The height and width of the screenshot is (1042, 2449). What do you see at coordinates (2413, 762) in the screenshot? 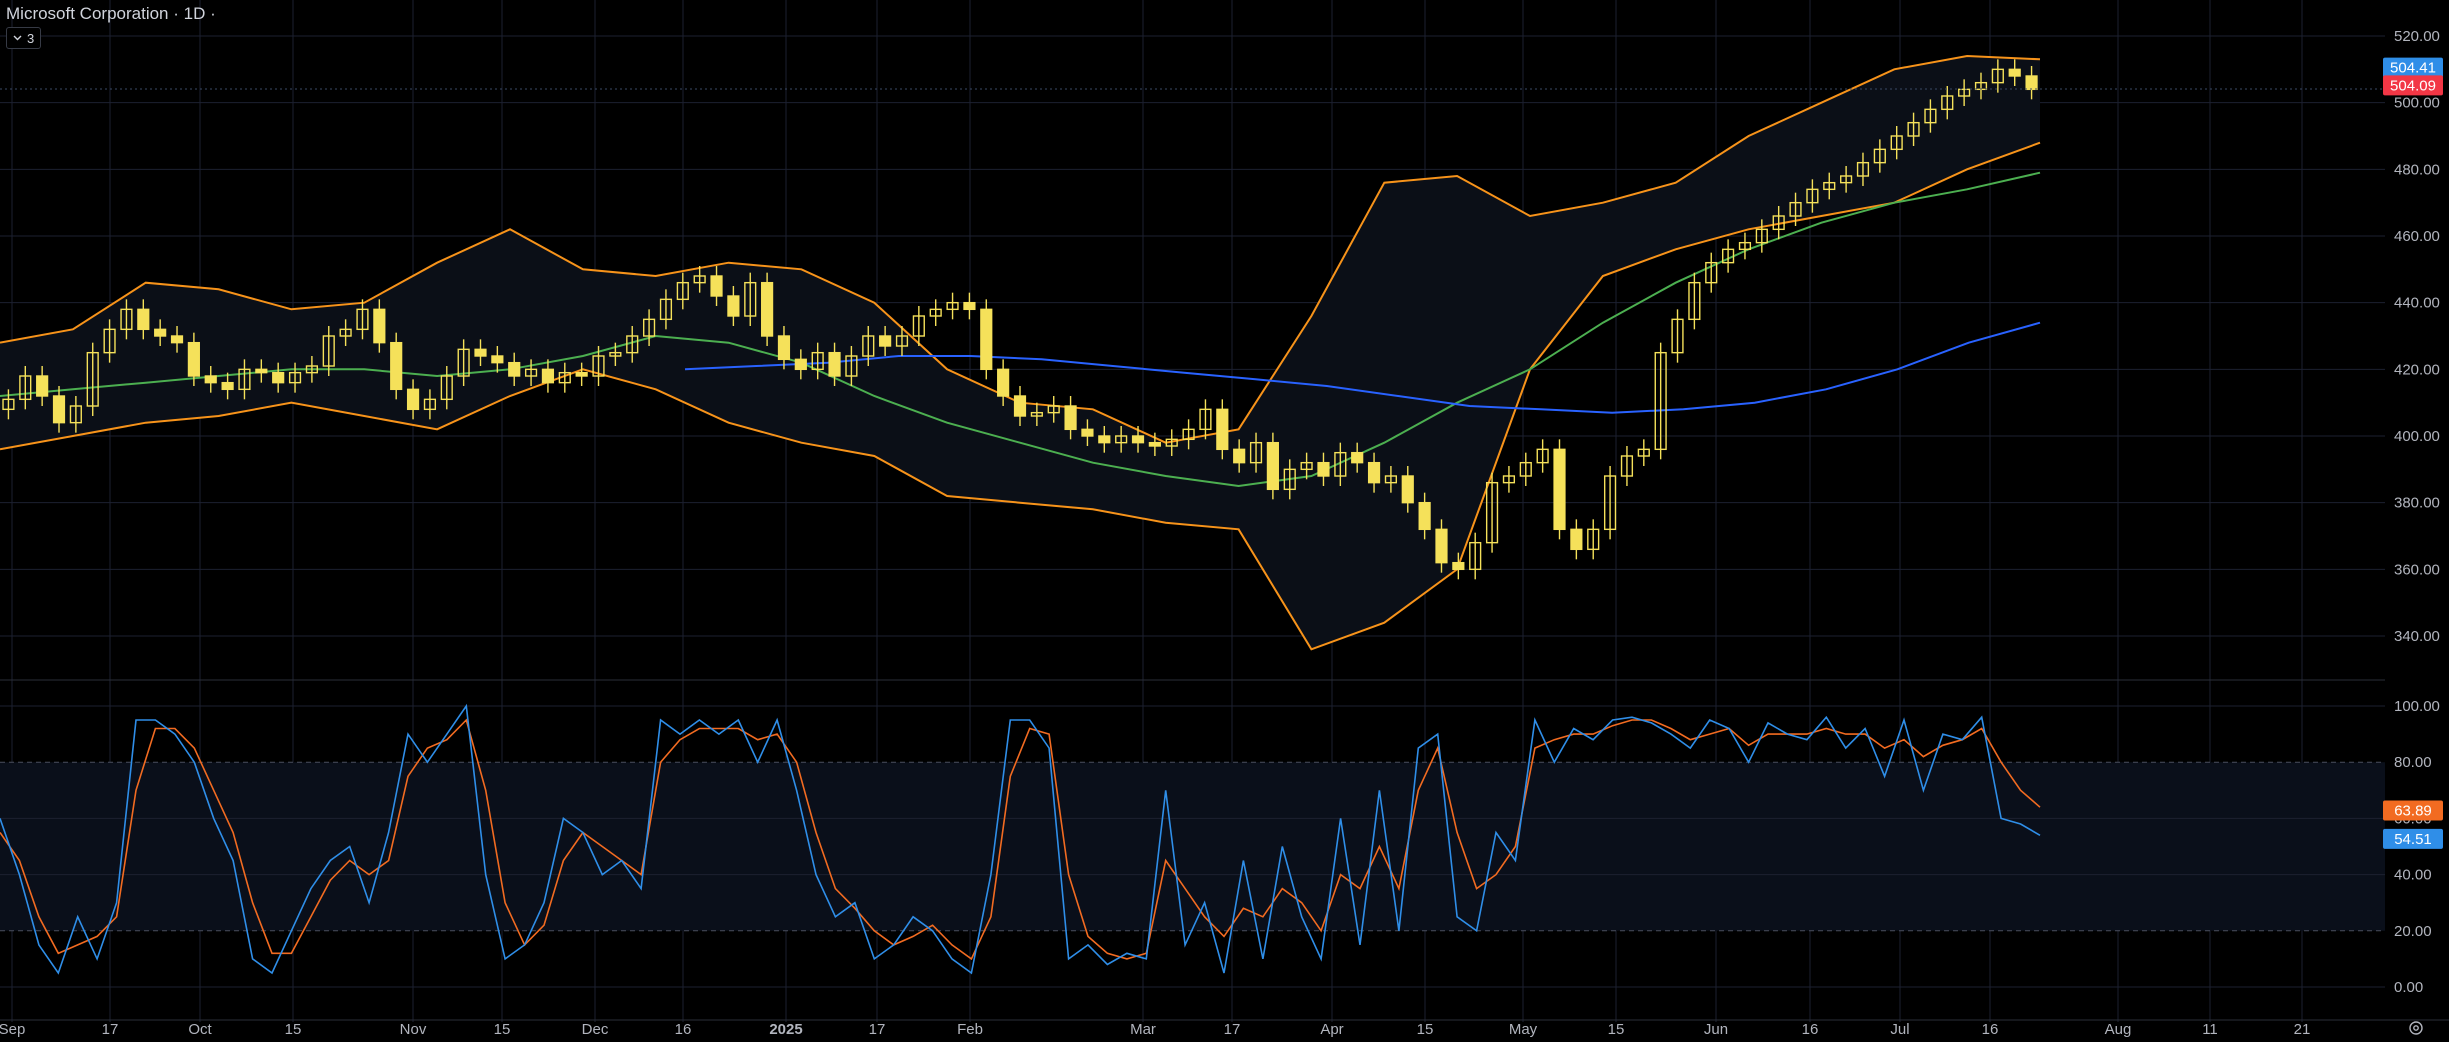
I see `osc-tick-label: 80.00` at bounding box center [2413, 762].